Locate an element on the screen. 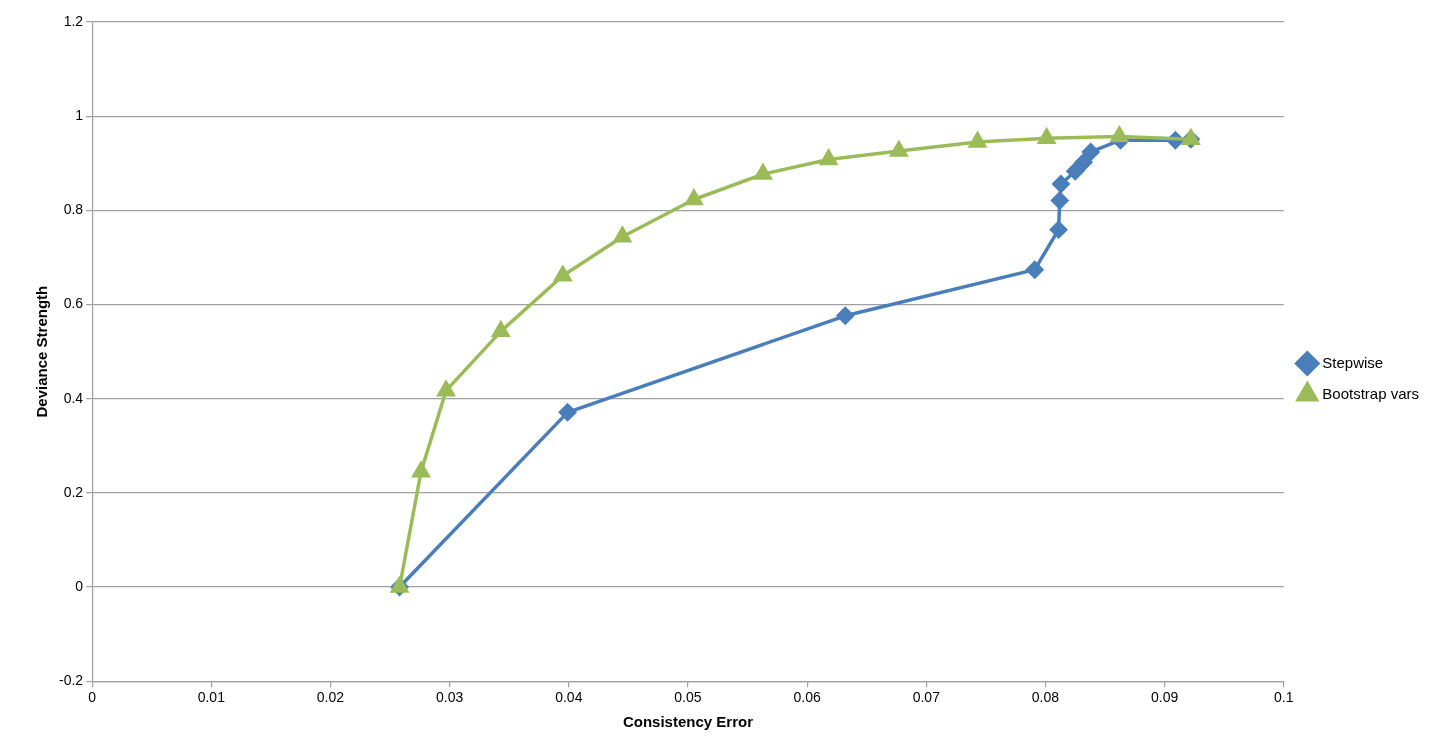 The width and height of the screenshot is (1449, 751). x-tick-label: 0 is located at coordinates (92, 697).